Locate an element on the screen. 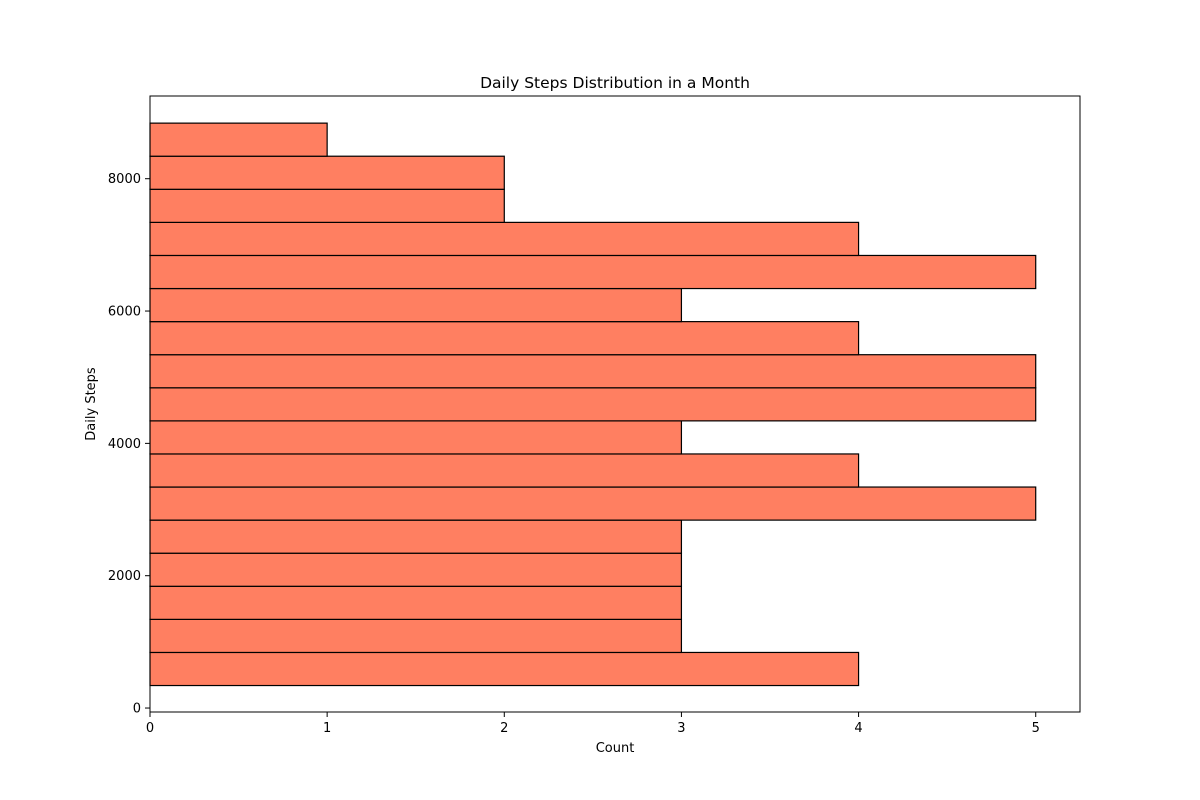 This screenshot has height=800, width=1200. y-axis-ticks: 0 2000 4000 6000 8000 is located at coordinates (129, 444).